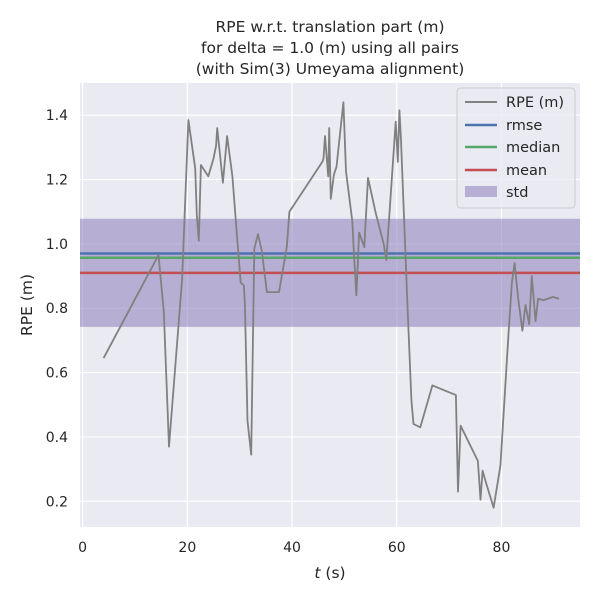  I want to click on legend-label-mean: mean, so click(526, 171).